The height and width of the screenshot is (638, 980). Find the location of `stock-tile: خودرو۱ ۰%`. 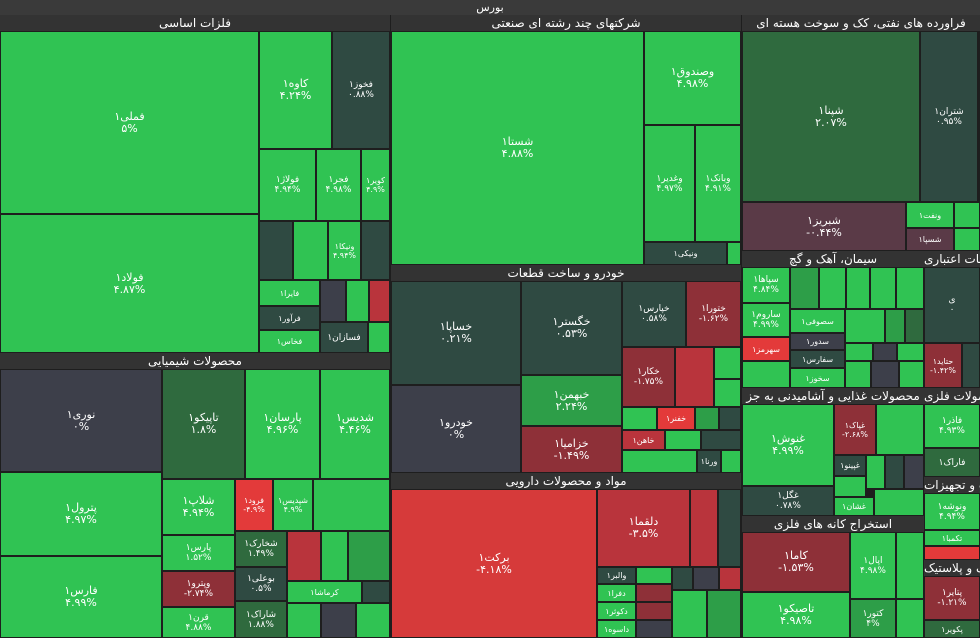

stock-tile: خودرو۱ ۰% is located at coordinates (456, 429).